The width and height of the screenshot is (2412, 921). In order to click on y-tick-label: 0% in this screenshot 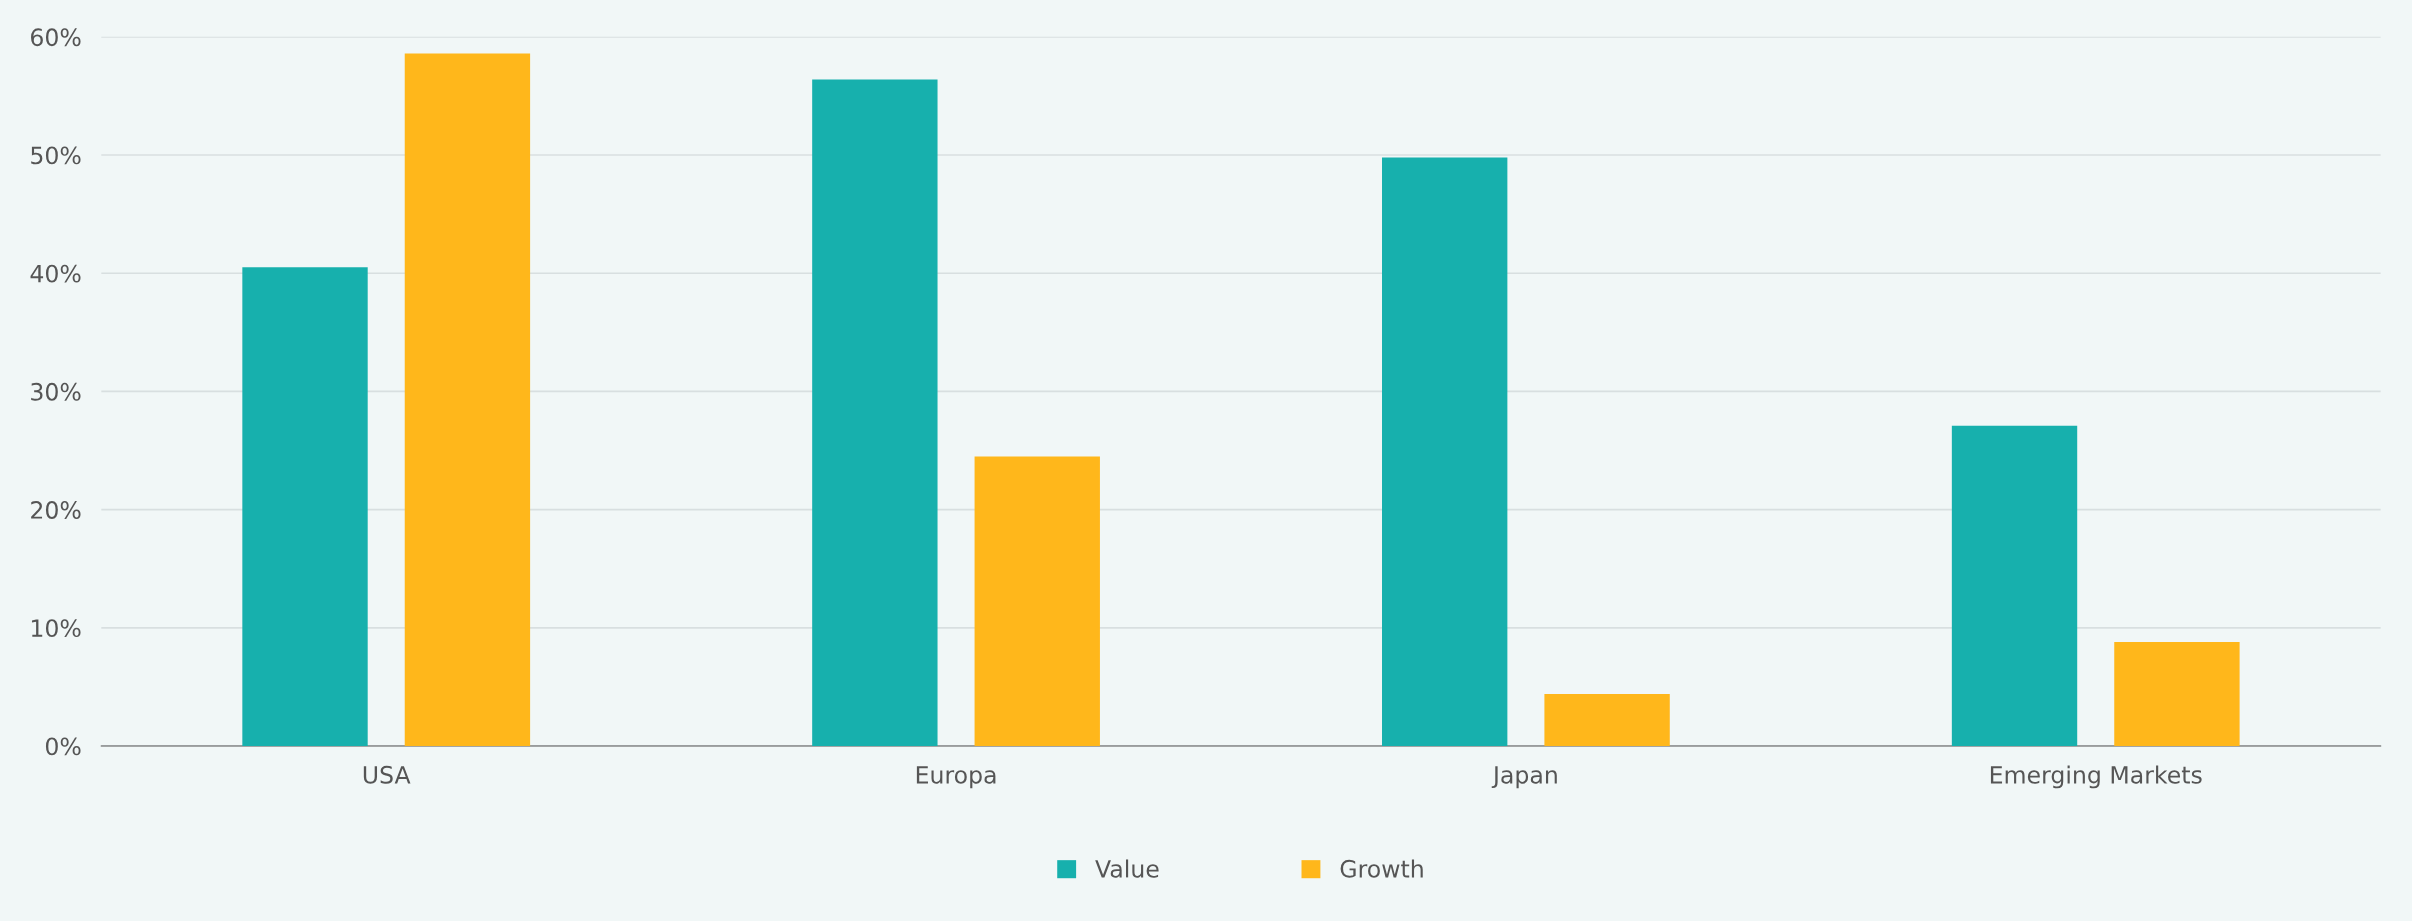, I will do `click(63, 746)`.